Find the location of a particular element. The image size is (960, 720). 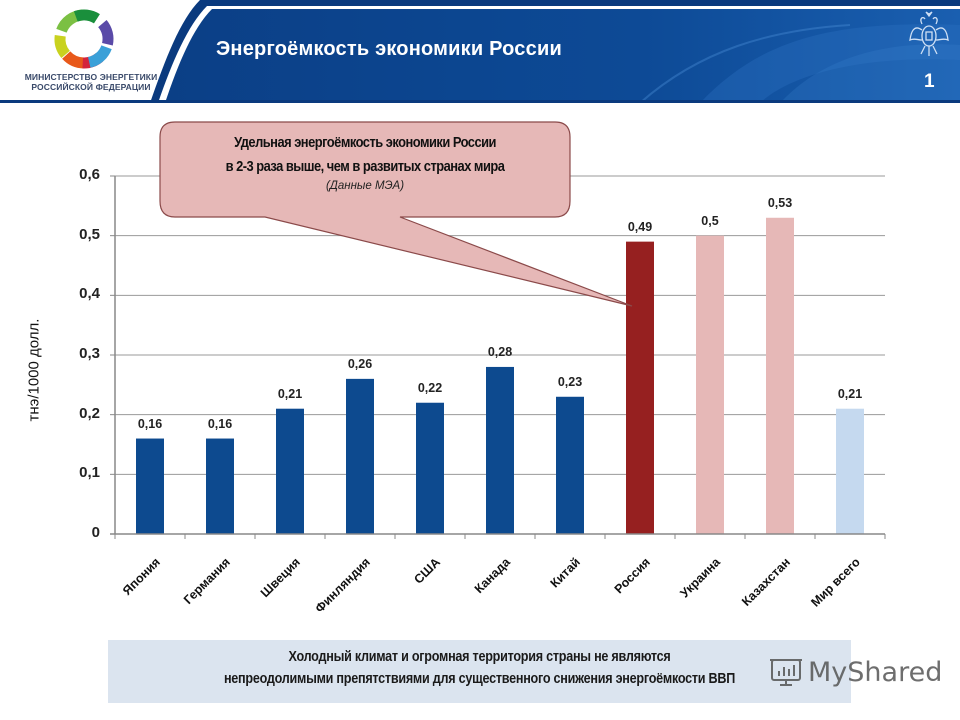

watermark: MyShared is located at coordinates (855, 672).